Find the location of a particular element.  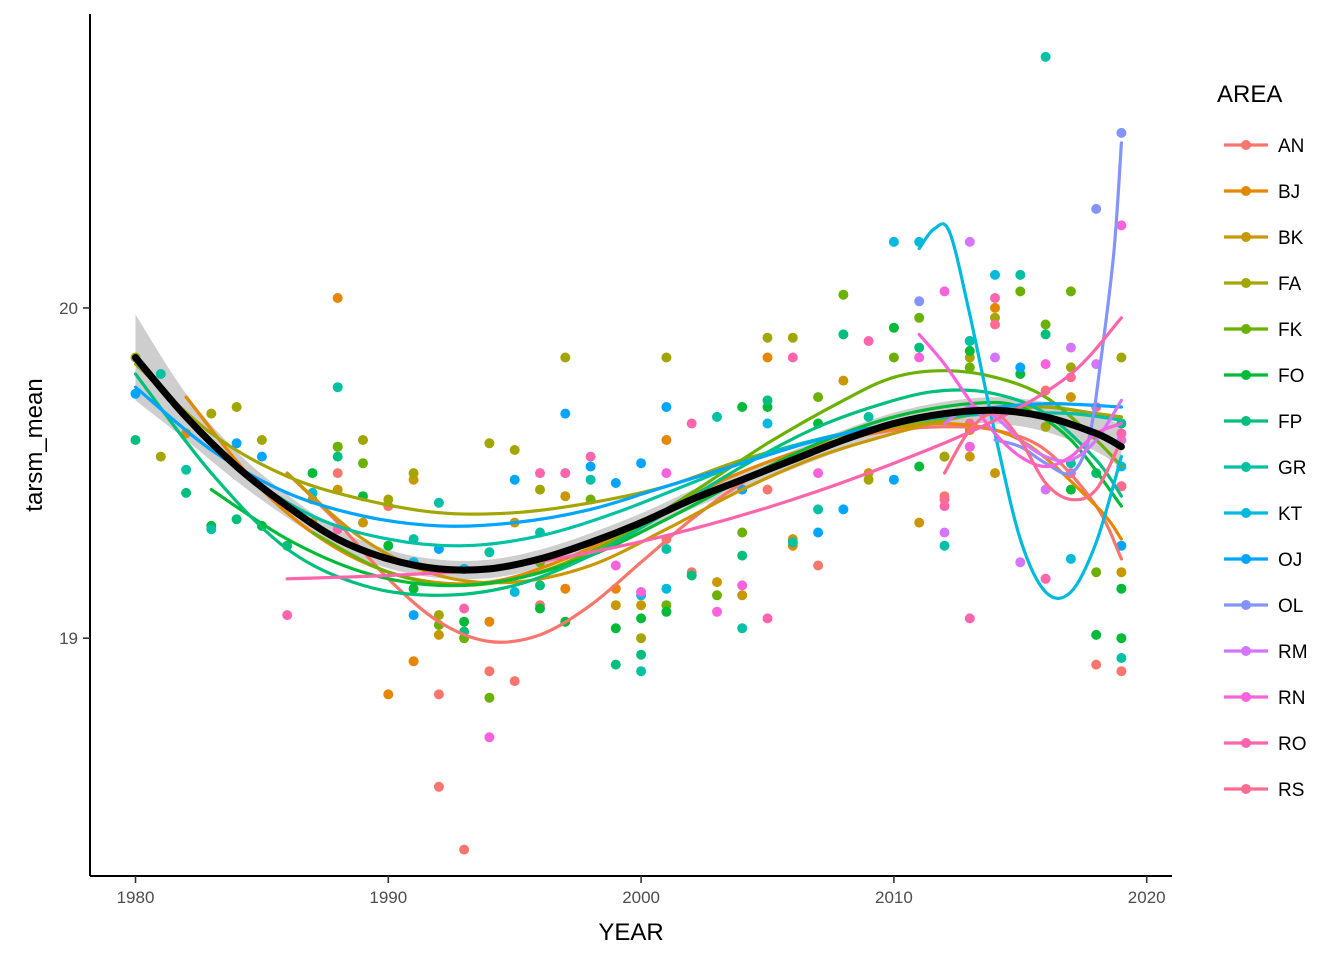

legend-label: BJ is located at coordinates (1289, 192).